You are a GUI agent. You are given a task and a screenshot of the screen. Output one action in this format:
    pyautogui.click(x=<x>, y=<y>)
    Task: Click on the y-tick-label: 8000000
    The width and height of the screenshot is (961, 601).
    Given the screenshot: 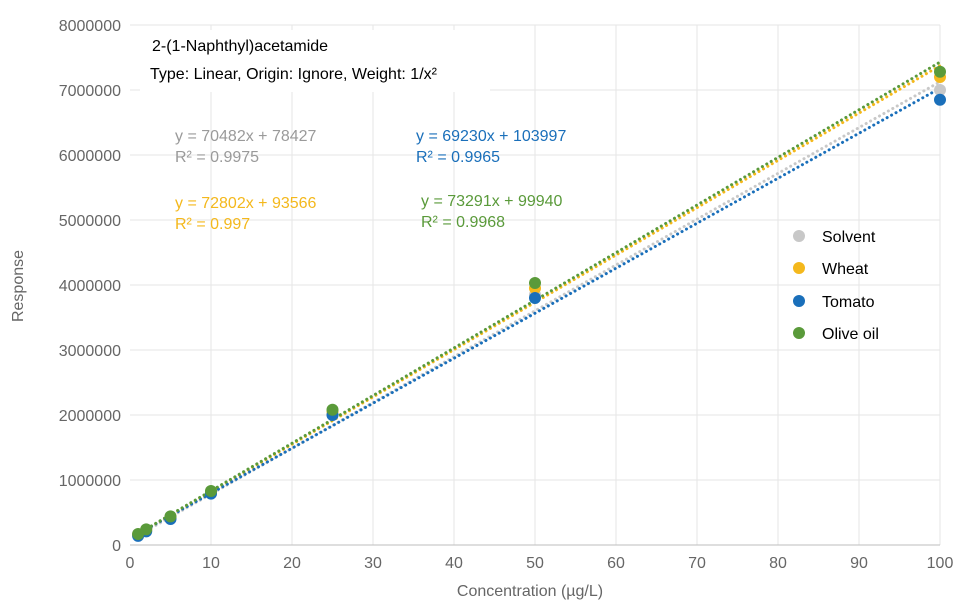 What is the action you would take?
    pyautogui.click(x=90, y=26)
    